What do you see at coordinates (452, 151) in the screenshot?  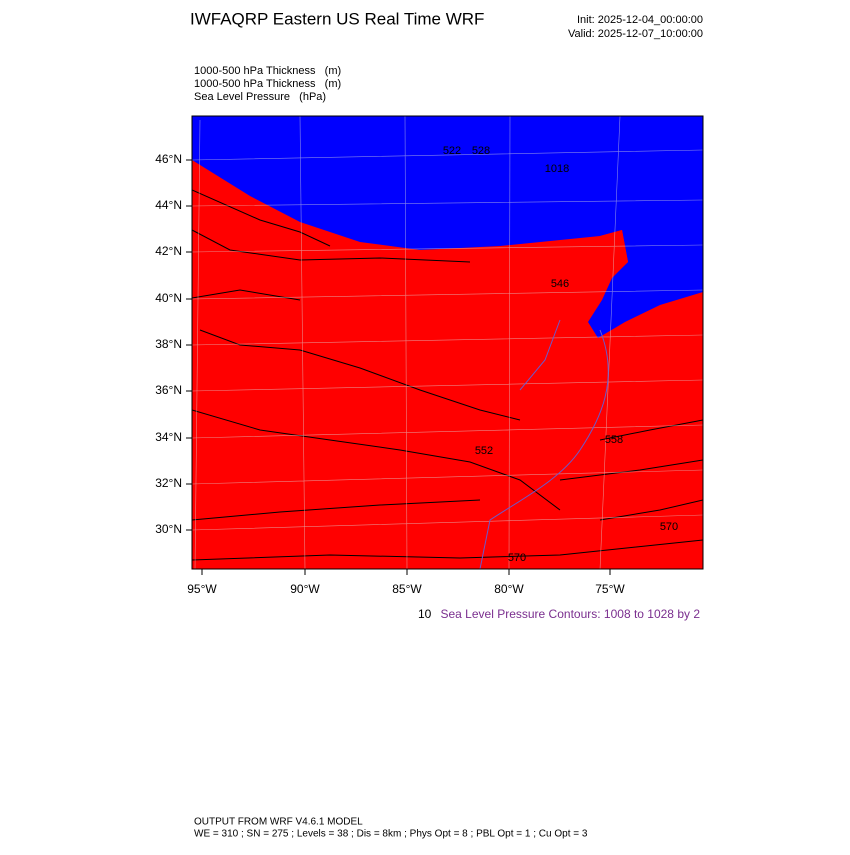 I see `contour-label: 522` at bounding box center [452, 151].